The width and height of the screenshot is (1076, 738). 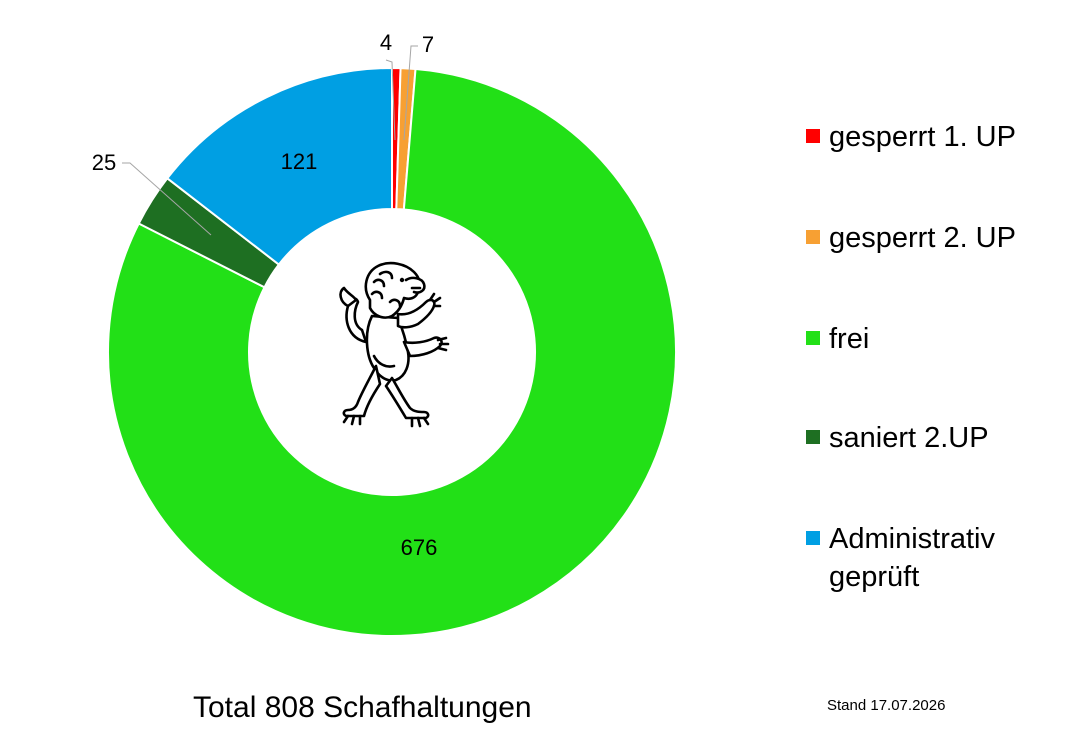 I want to click on legend-item-gesperrt-1-up: gesperrt 1. UP, so click(x=922, y=137).